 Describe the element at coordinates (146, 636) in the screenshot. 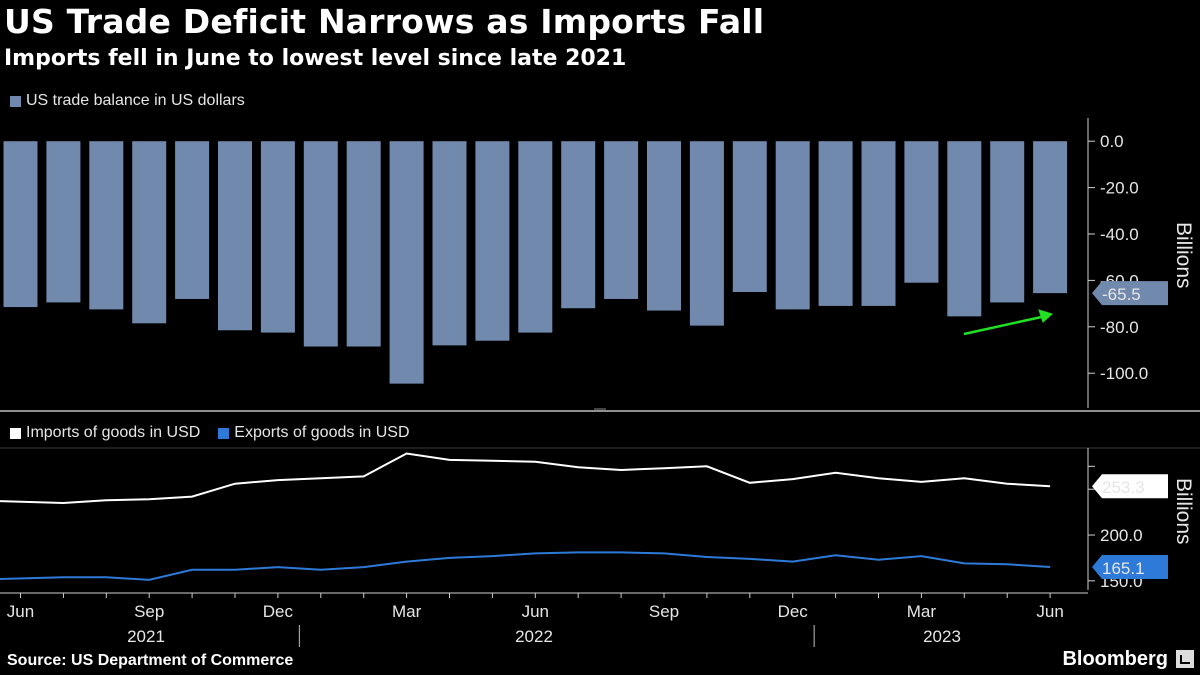

I see `x-tick-label-year: 2021` at that location.